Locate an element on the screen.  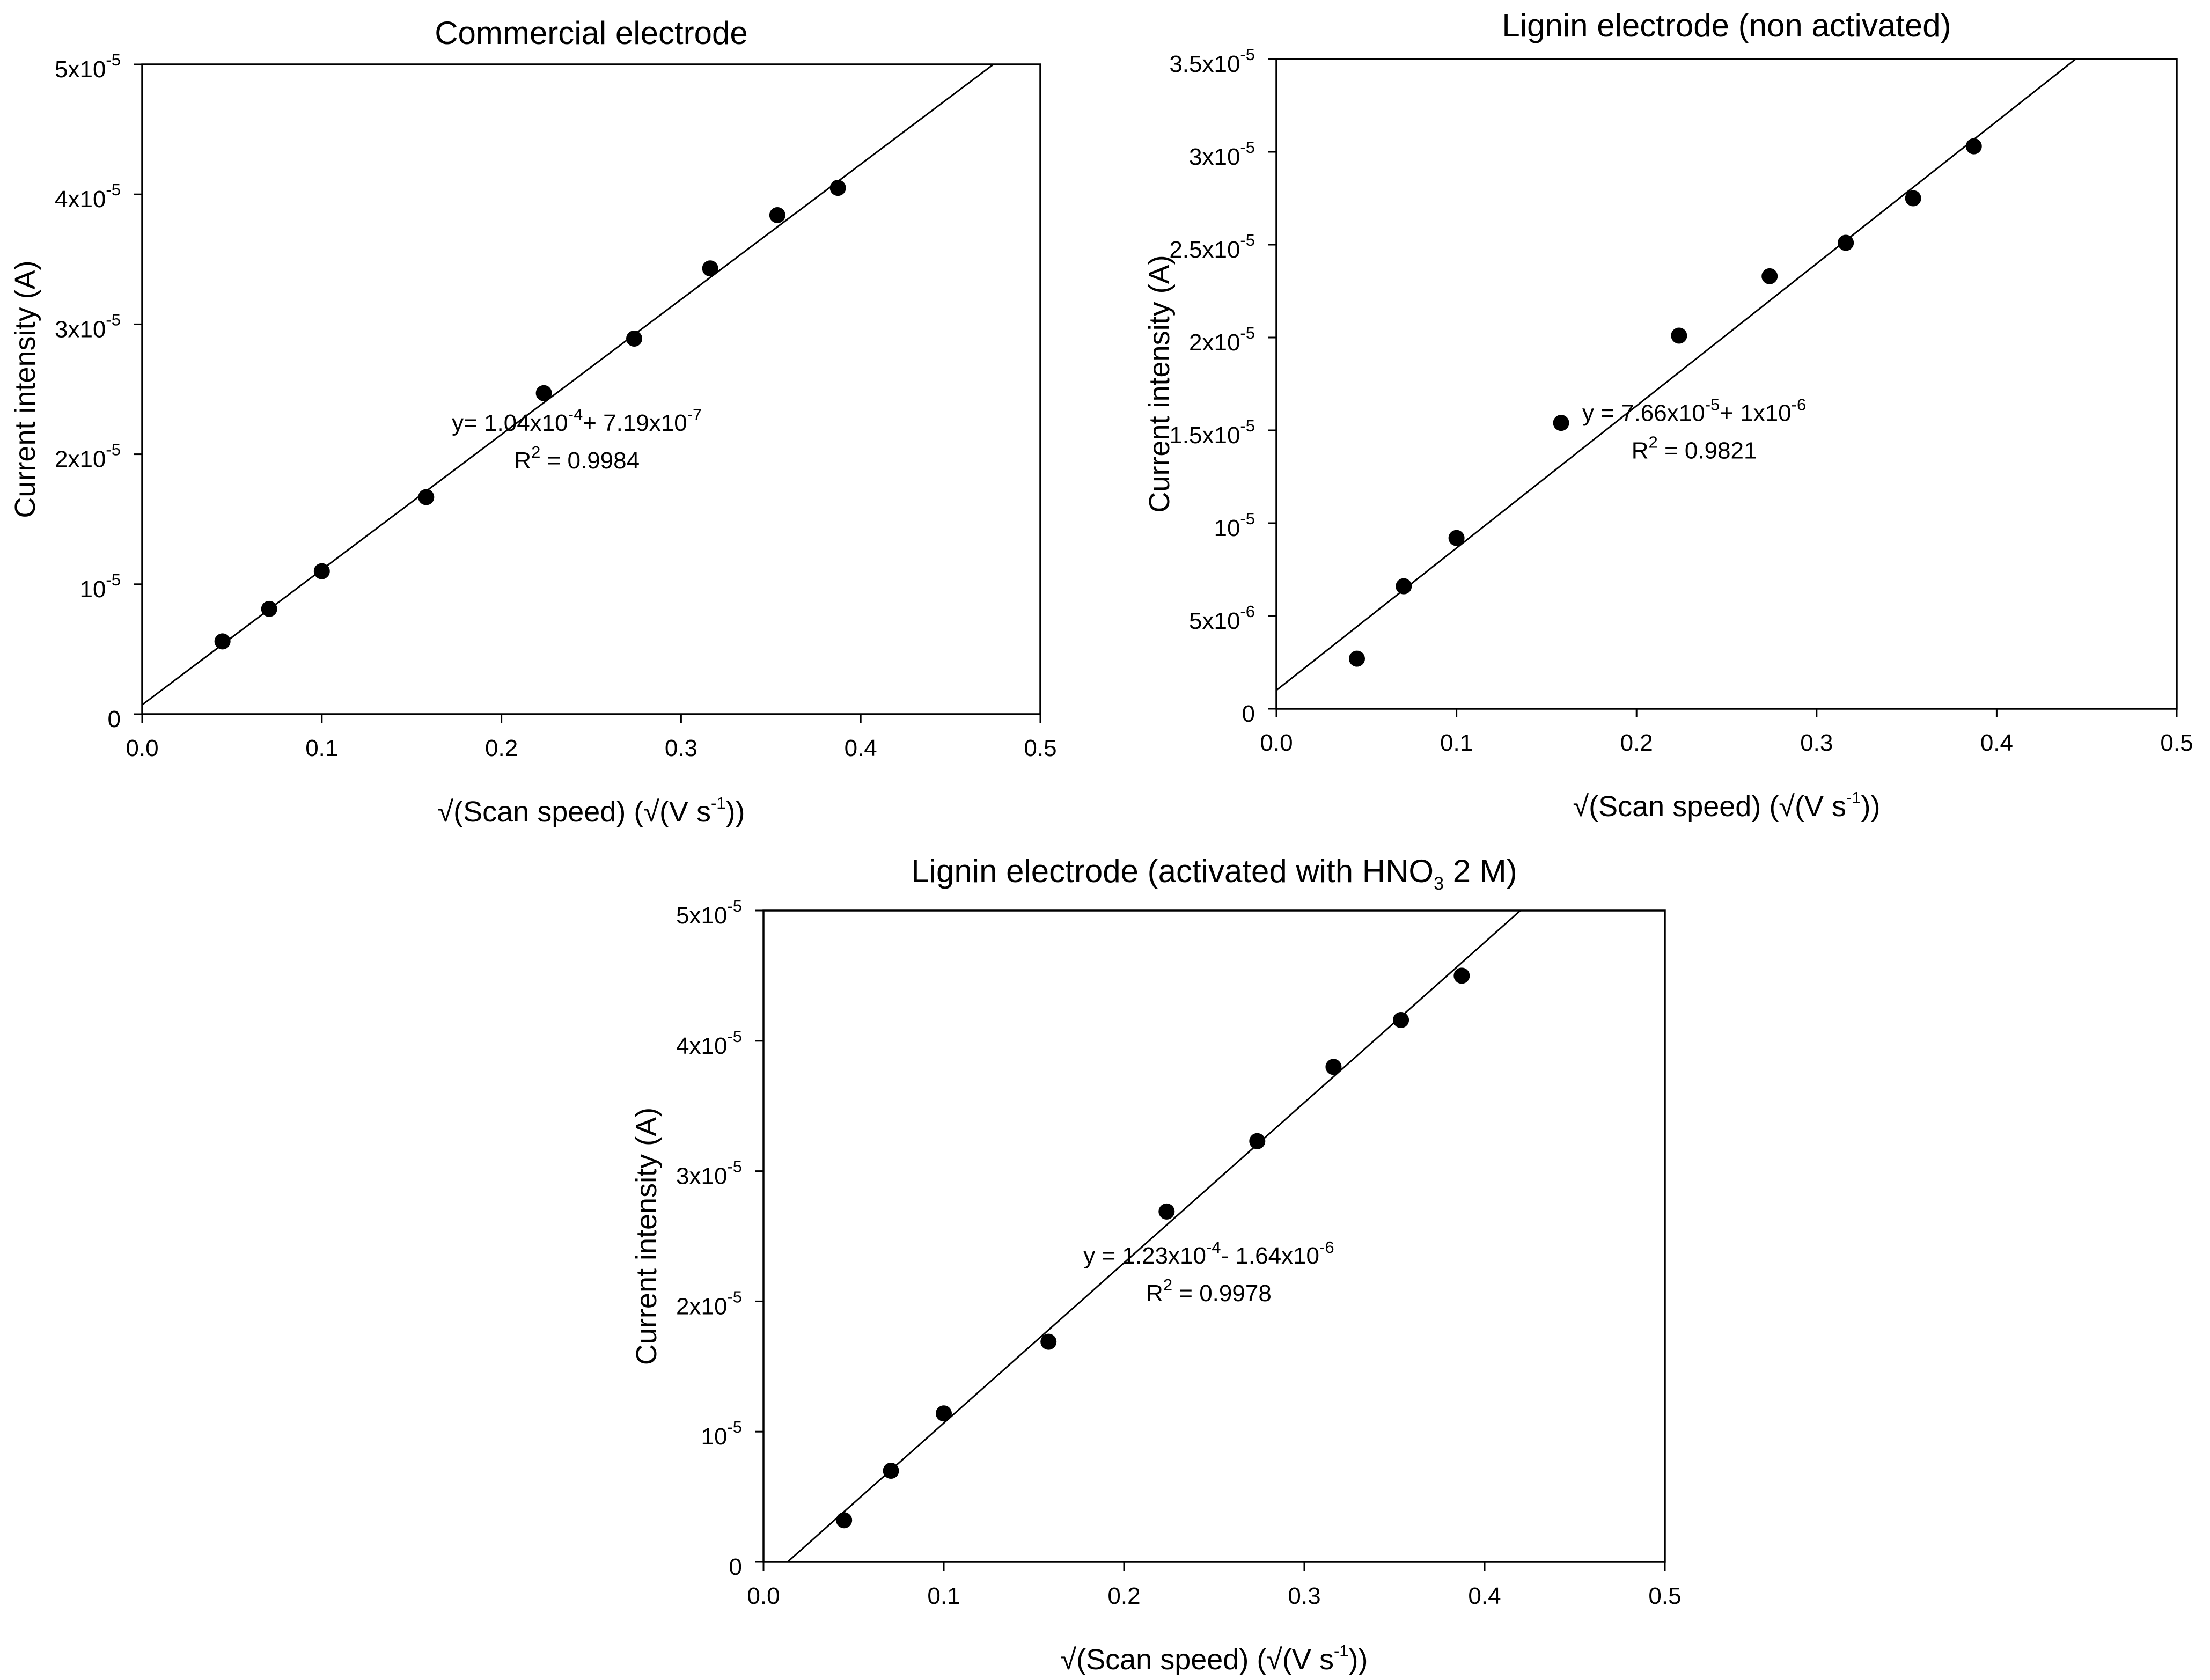
y-tick-label: 4x10⁻⁵ is located at coordinates (709, 1043).